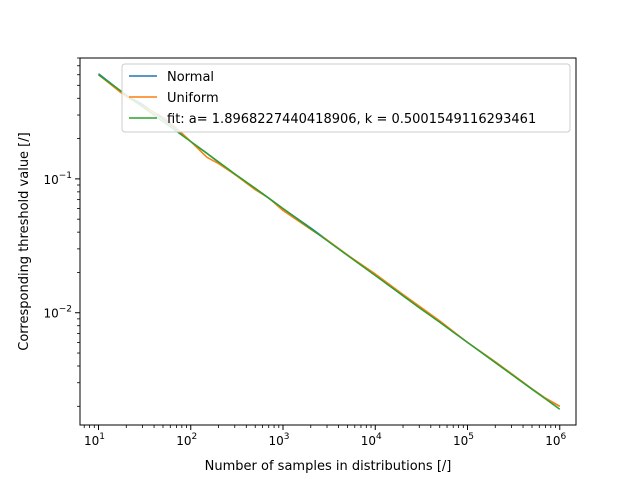  I want to click on x-tick-label-1-base: 10, so click(183, 441).